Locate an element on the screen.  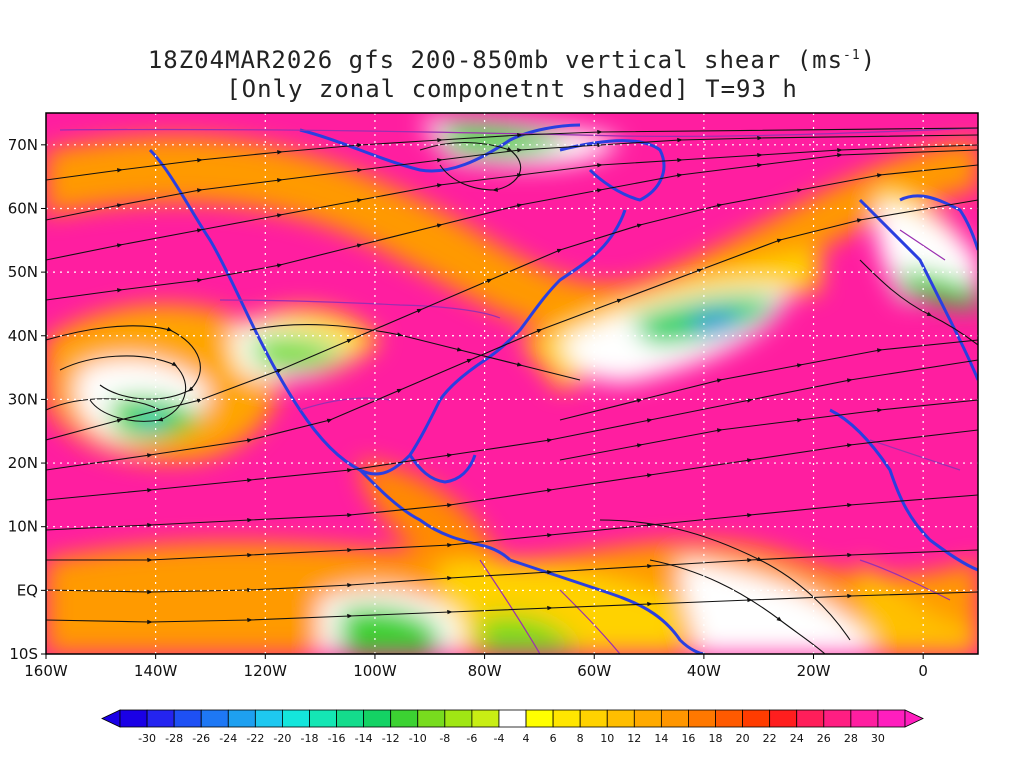
lat-tick-label: 60N is located at coordinates (23, 208).